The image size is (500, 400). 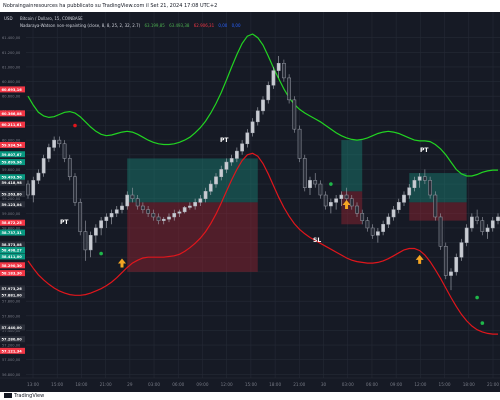 I want to click on price-tag-label: 59.123,04, so click(x=12, y=205).